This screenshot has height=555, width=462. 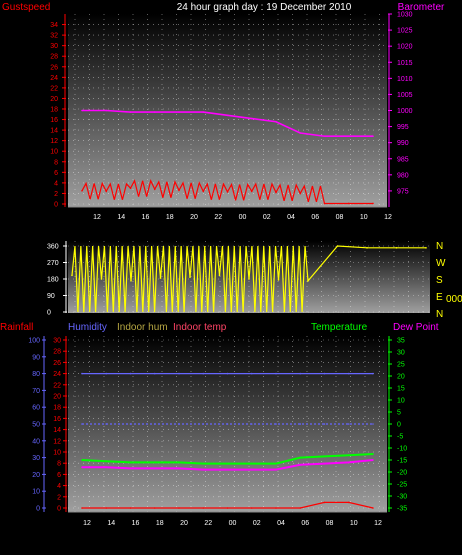 What do you see at coordinates (340, 217) in the screenshot?
I see `x-tick-label: 08` at bounding box center [340, 217].